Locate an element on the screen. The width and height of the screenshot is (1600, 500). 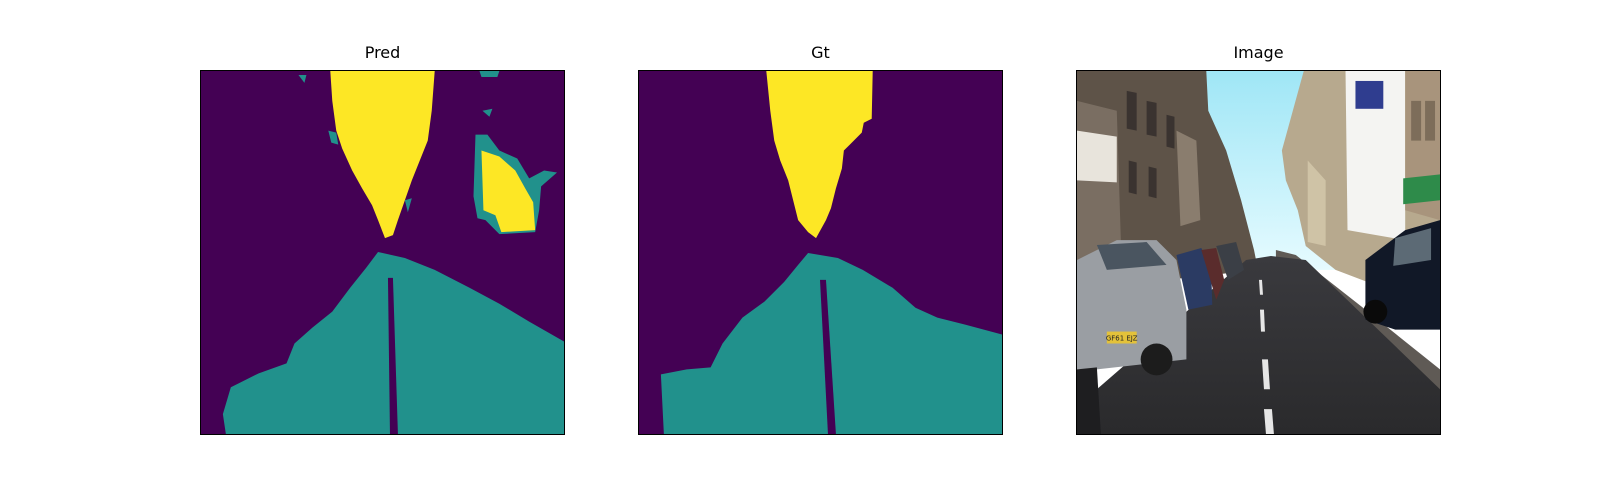
pred-sky-region is located at coordinates (382, 155).